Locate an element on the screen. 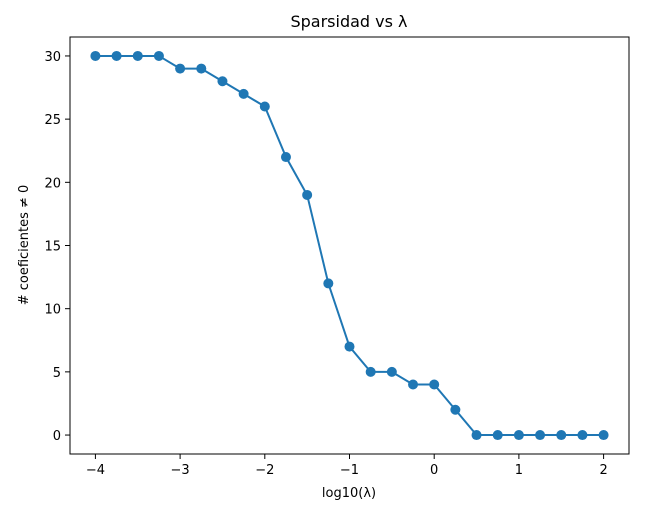  x-axis-label: log10(λ) is located at coordinates (349, 493).